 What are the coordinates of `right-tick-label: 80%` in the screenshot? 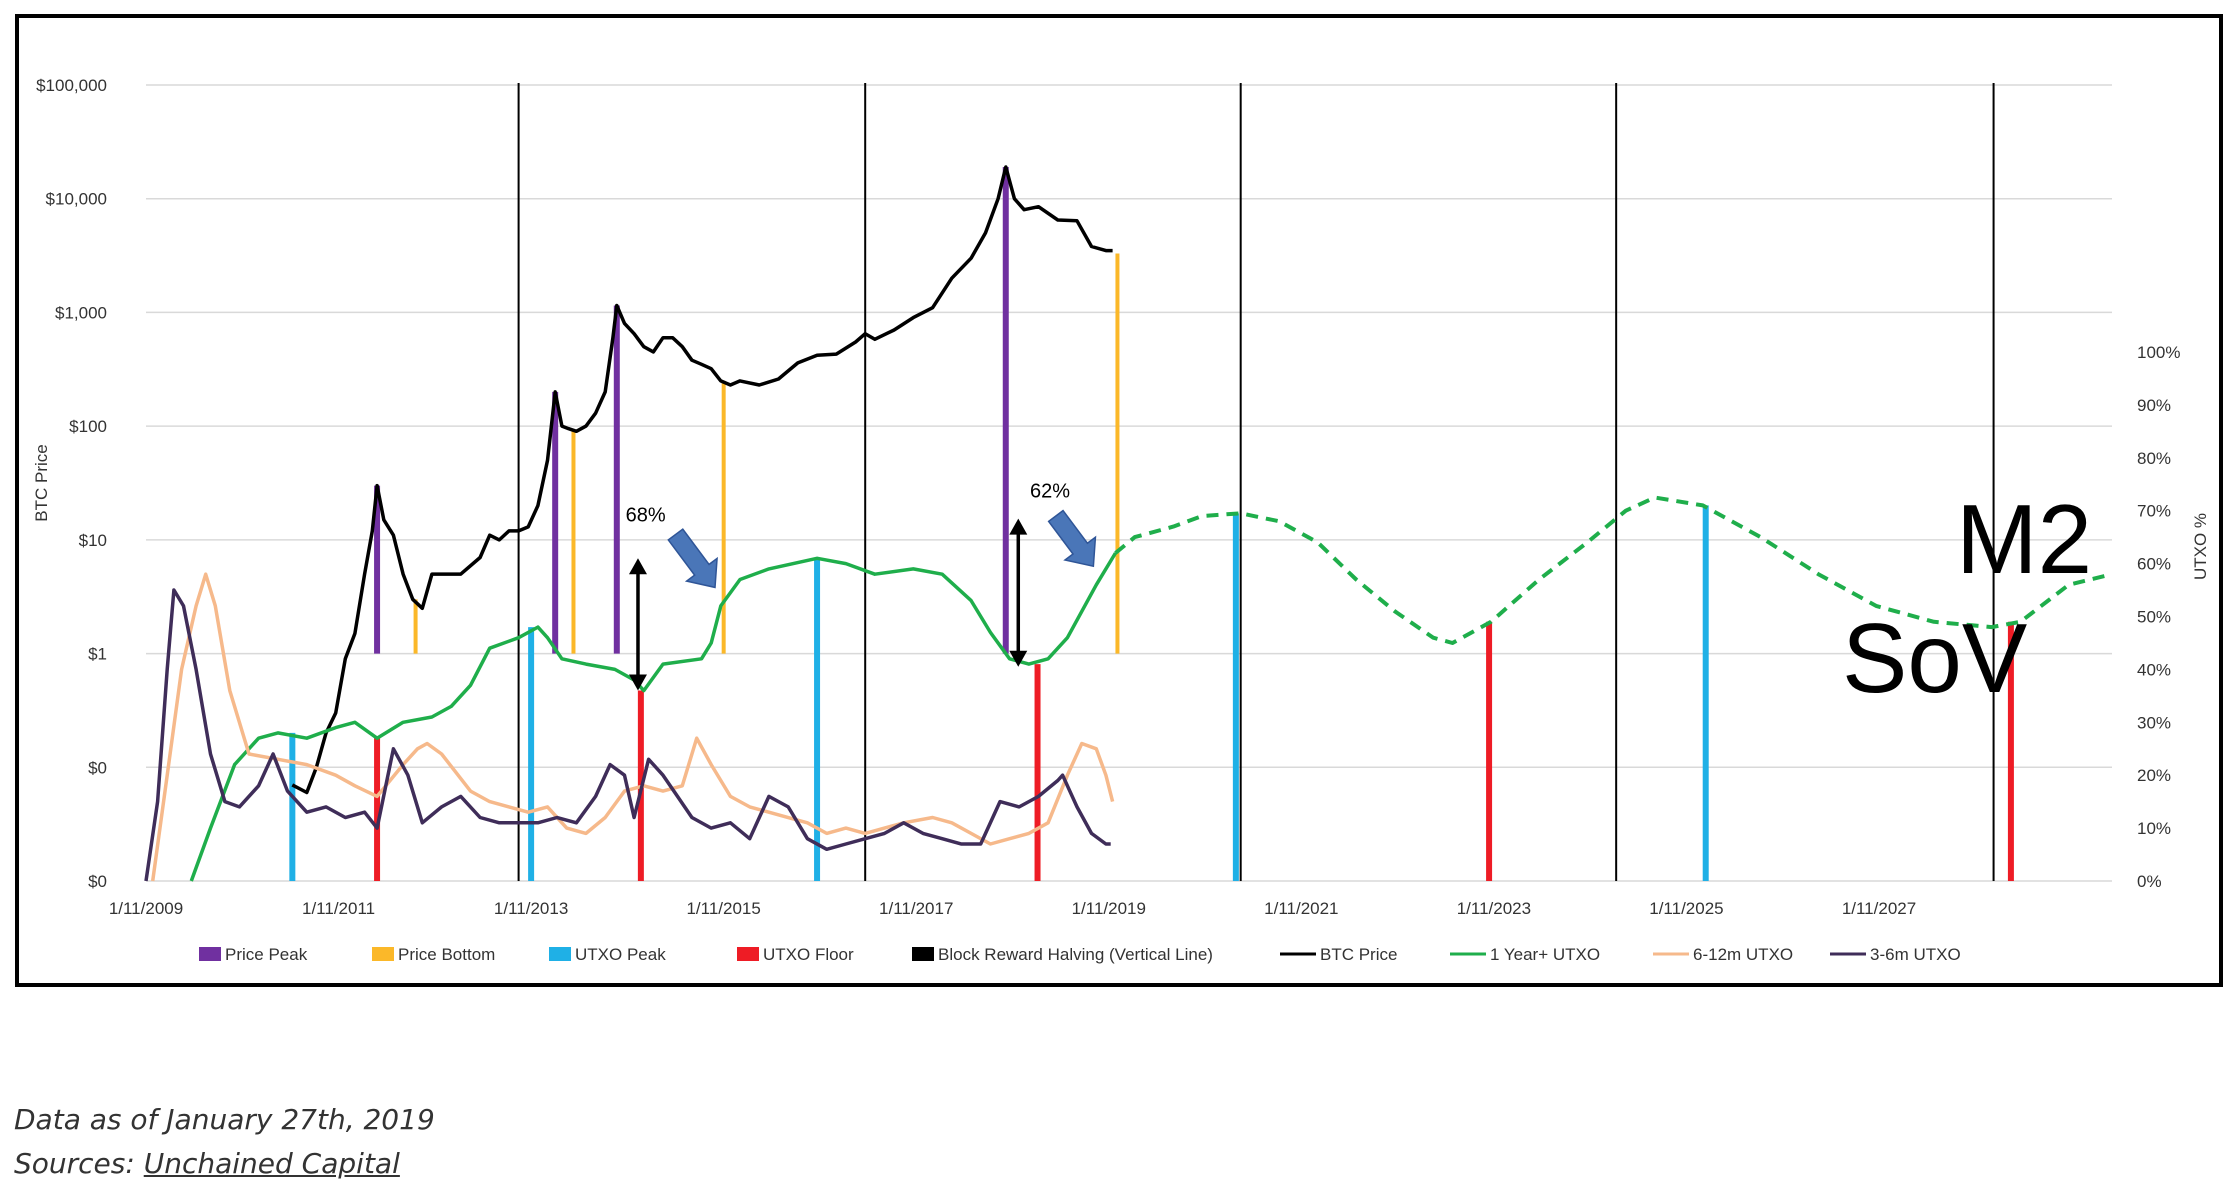 It's located at (2154, 458).